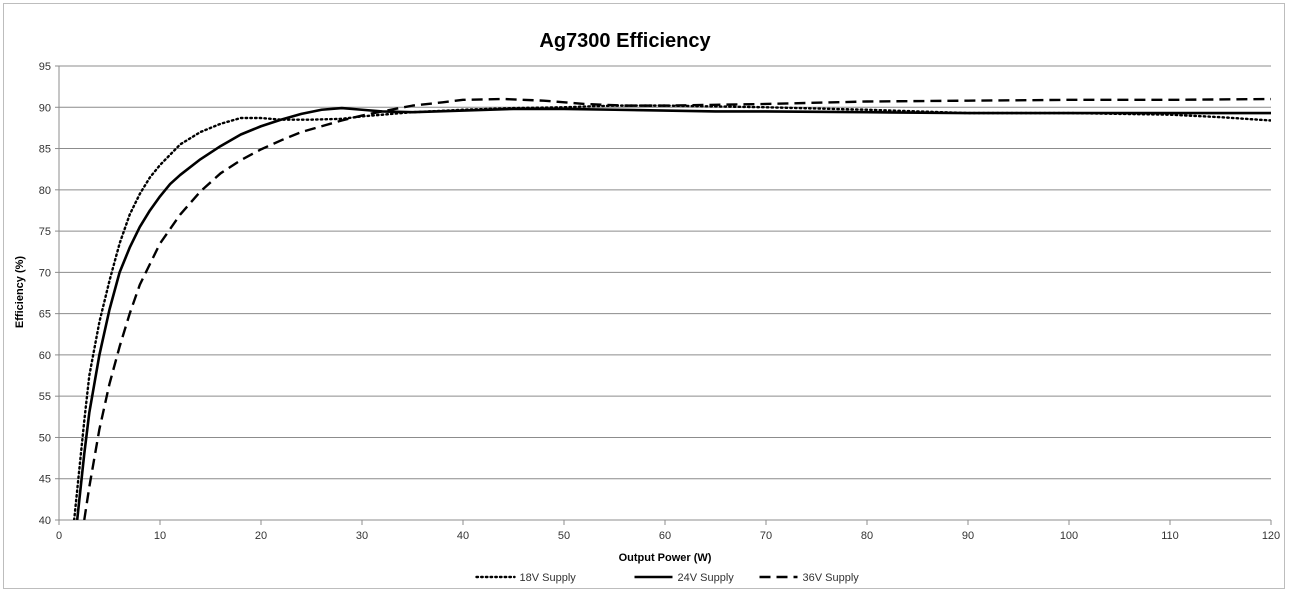  What do you see at coordinates (45, 108) in the screenshot?
I see `y-tick-label: 90` at bounding box center [45, 108].